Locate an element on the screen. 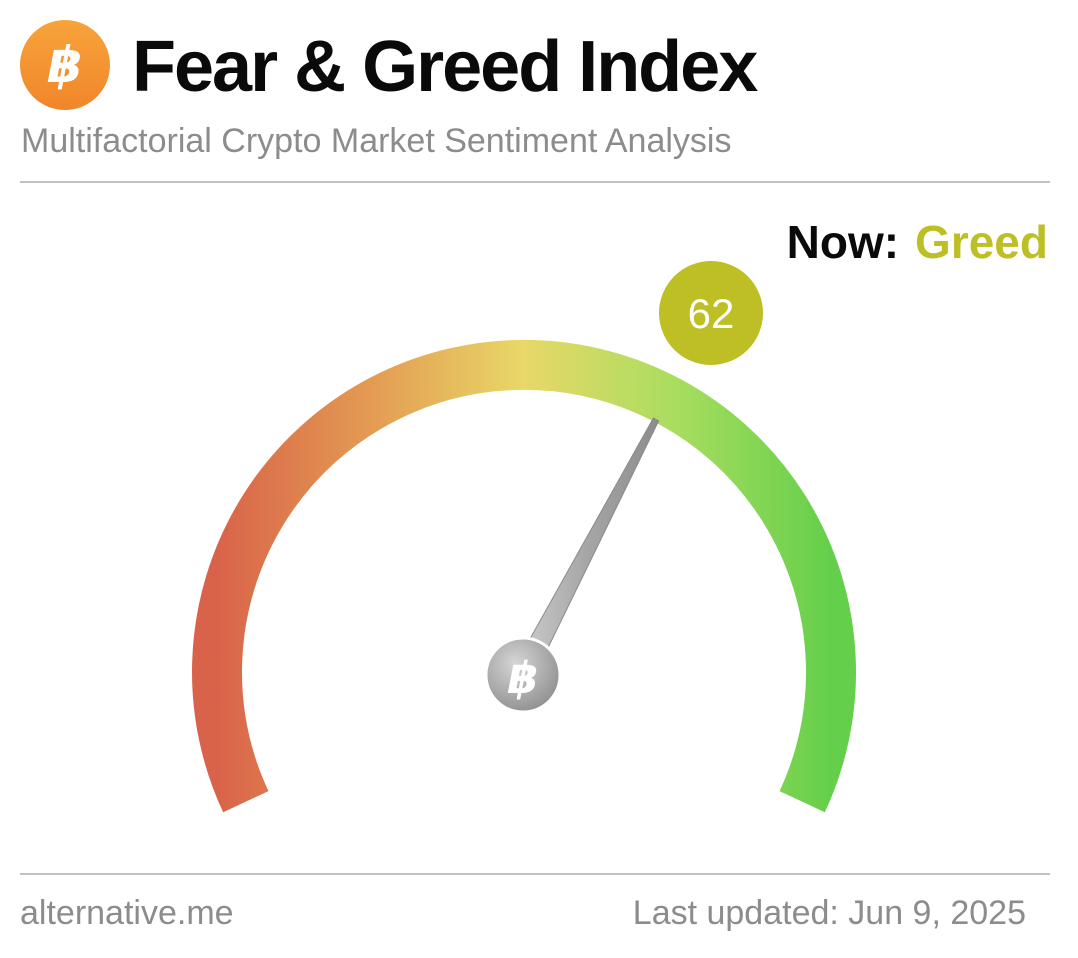 The width and height of the screenshot is (1078, 958). page-title: Fear & Greed Index is located at coordinates (445, 67).